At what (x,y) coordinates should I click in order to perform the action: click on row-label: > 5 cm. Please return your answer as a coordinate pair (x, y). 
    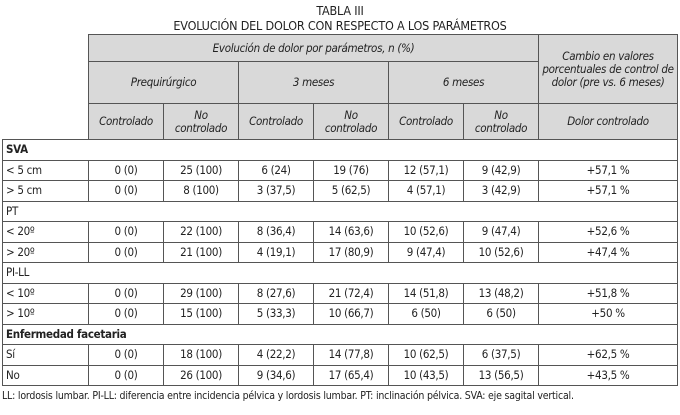
    Looking at the image, I should click on (45, 191).